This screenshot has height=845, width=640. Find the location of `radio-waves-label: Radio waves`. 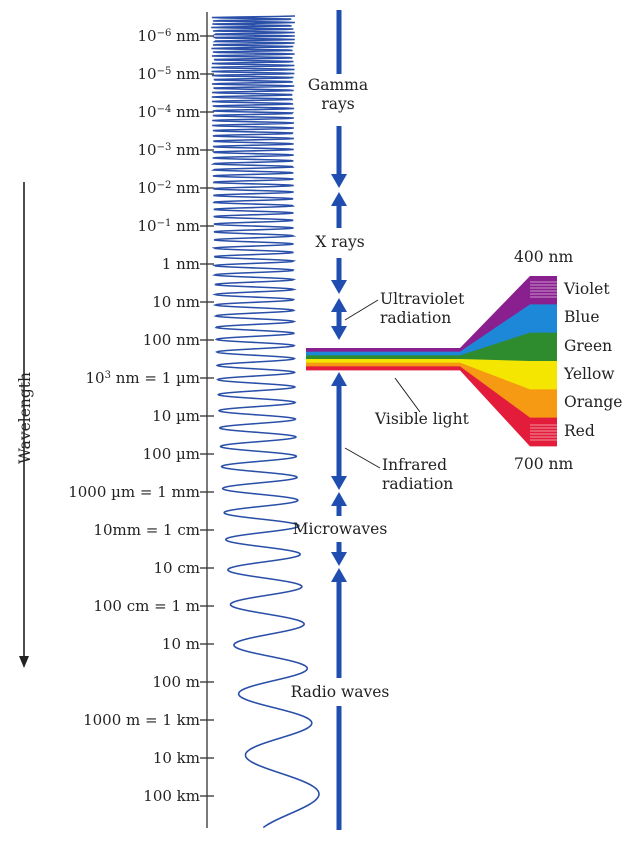

radio-waves-label: Radio waves is located at coordinates (340, 692).